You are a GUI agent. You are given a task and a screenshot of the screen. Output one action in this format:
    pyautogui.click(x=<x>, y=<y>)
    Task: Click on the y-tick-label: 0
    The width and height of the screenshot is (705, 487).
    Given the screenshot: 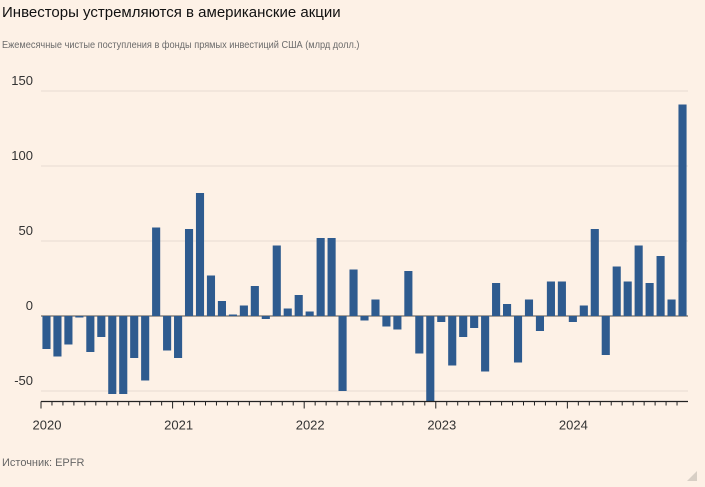 What is the action you would take?
    pyautogui.click(x=29, y=305)
    